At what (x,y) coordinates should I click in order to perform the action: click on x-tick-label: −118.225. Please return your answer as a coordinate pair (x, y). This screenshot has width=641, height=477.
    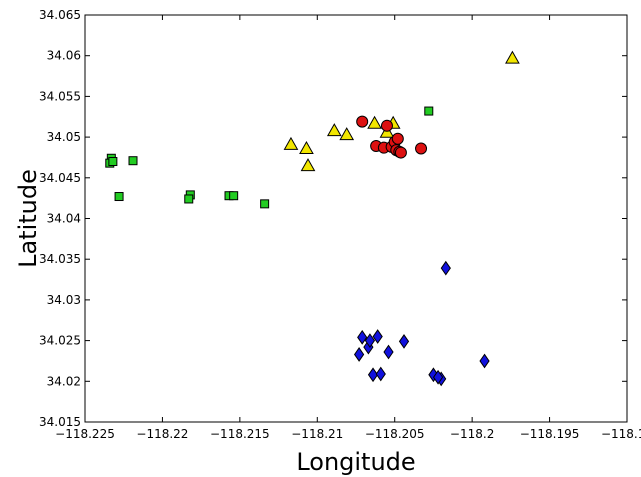
    Looking at the image, I should click on (85, 434).